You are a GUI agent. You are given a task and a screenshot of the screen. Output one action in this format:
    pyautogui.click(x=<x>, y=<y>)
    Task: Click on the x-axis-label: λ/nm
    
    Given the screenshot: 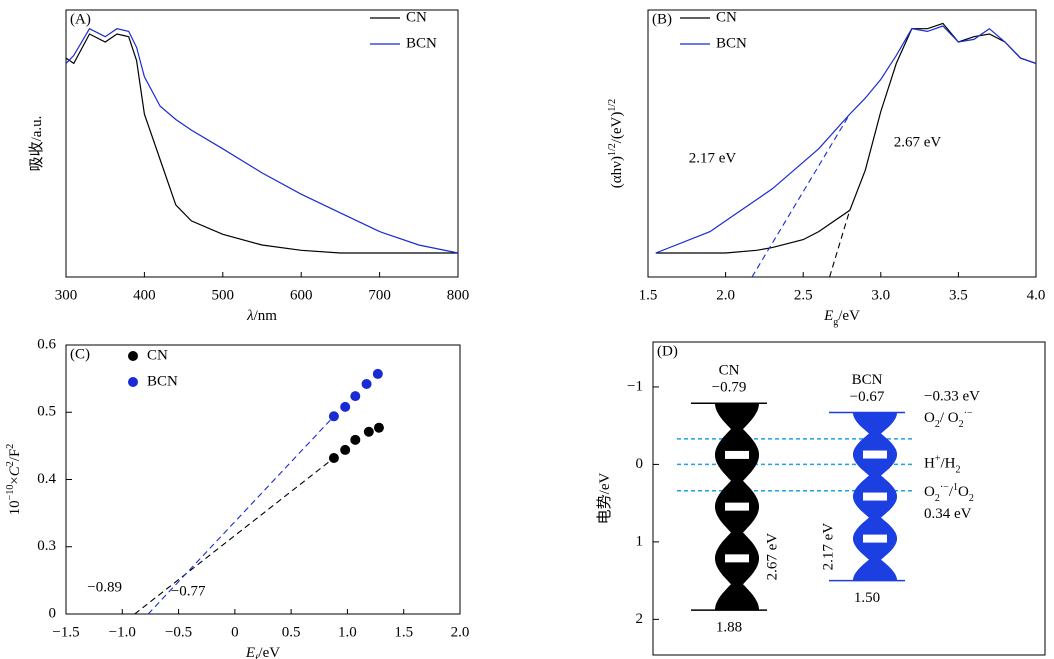 What is the action you would take?
    pyautogui.click(x=261, y=316)
    